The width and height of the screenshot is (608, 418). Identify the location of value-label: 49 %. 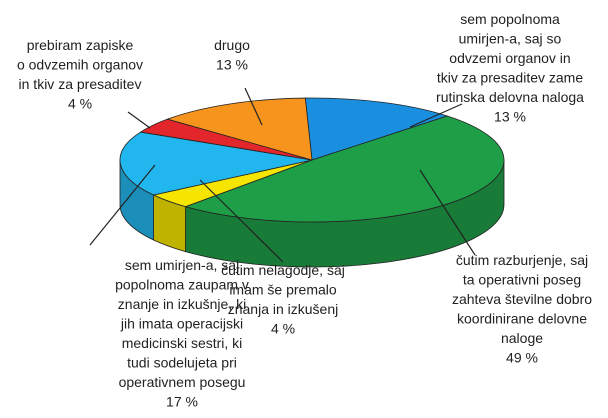
(522, 358).